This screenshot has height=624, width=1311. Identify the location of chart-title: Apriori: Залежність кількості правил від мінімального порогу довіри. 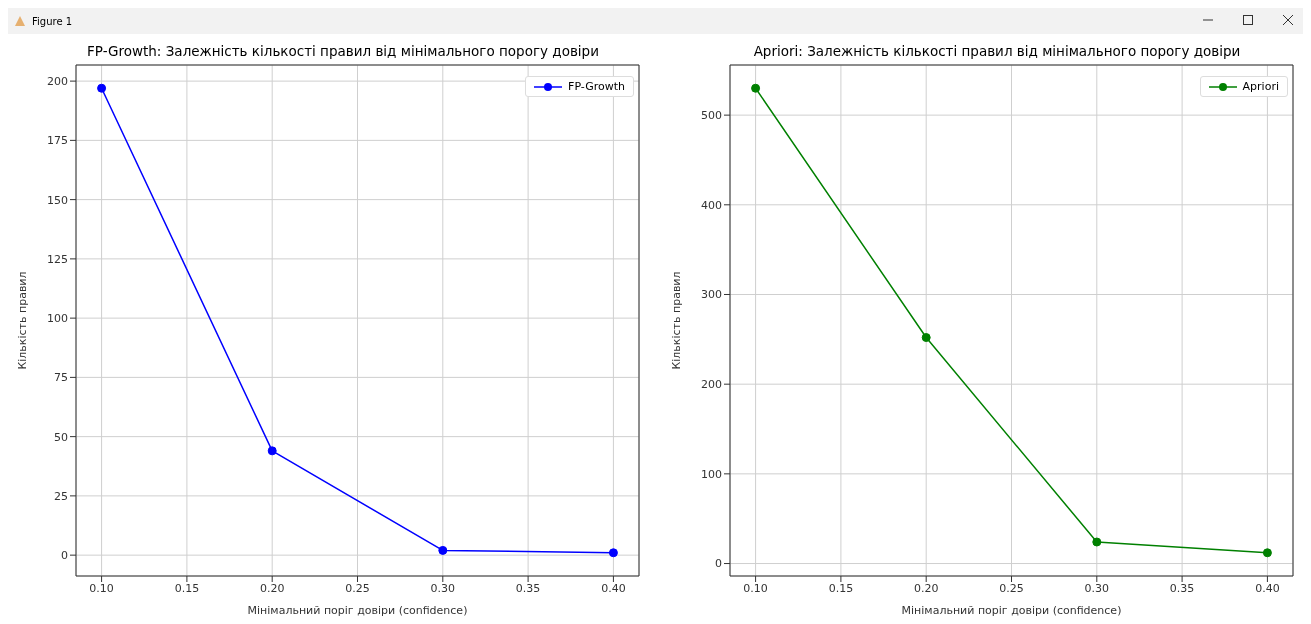
(997, 51).